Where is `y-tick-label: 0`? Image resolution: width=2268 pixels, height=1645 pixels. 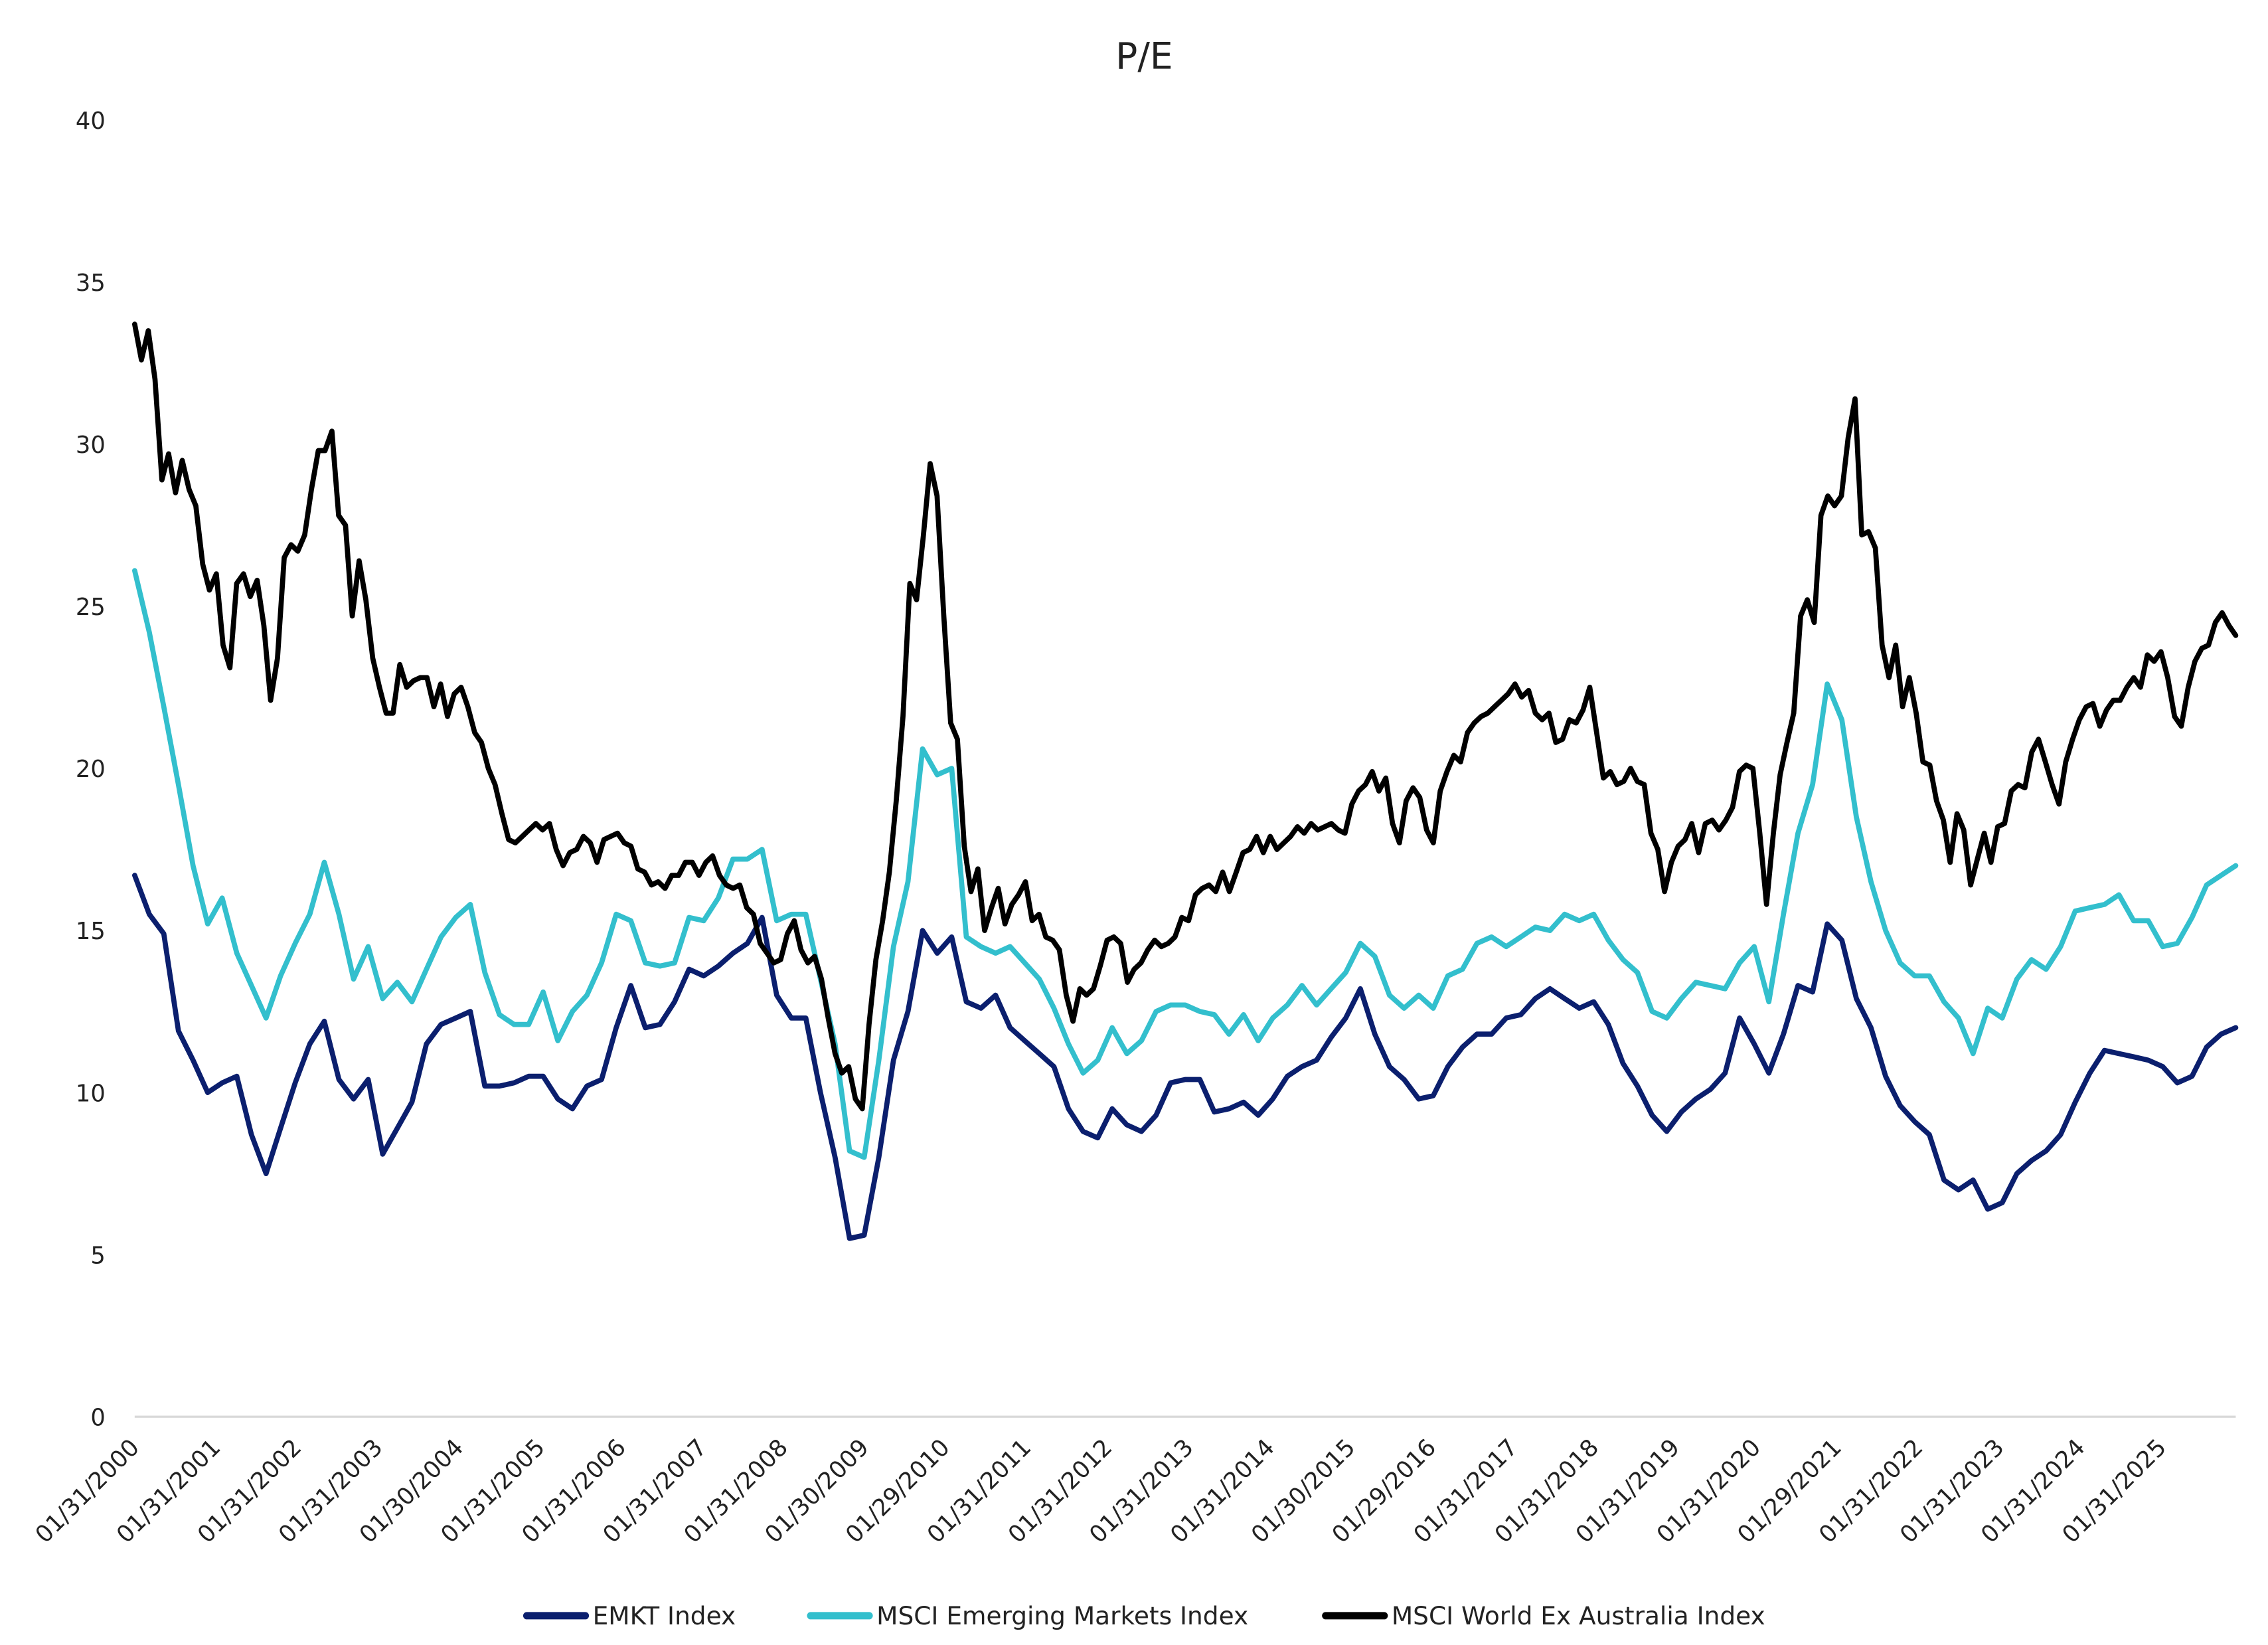
y-tick-label: 0 is located at coordinates (97, 1417).